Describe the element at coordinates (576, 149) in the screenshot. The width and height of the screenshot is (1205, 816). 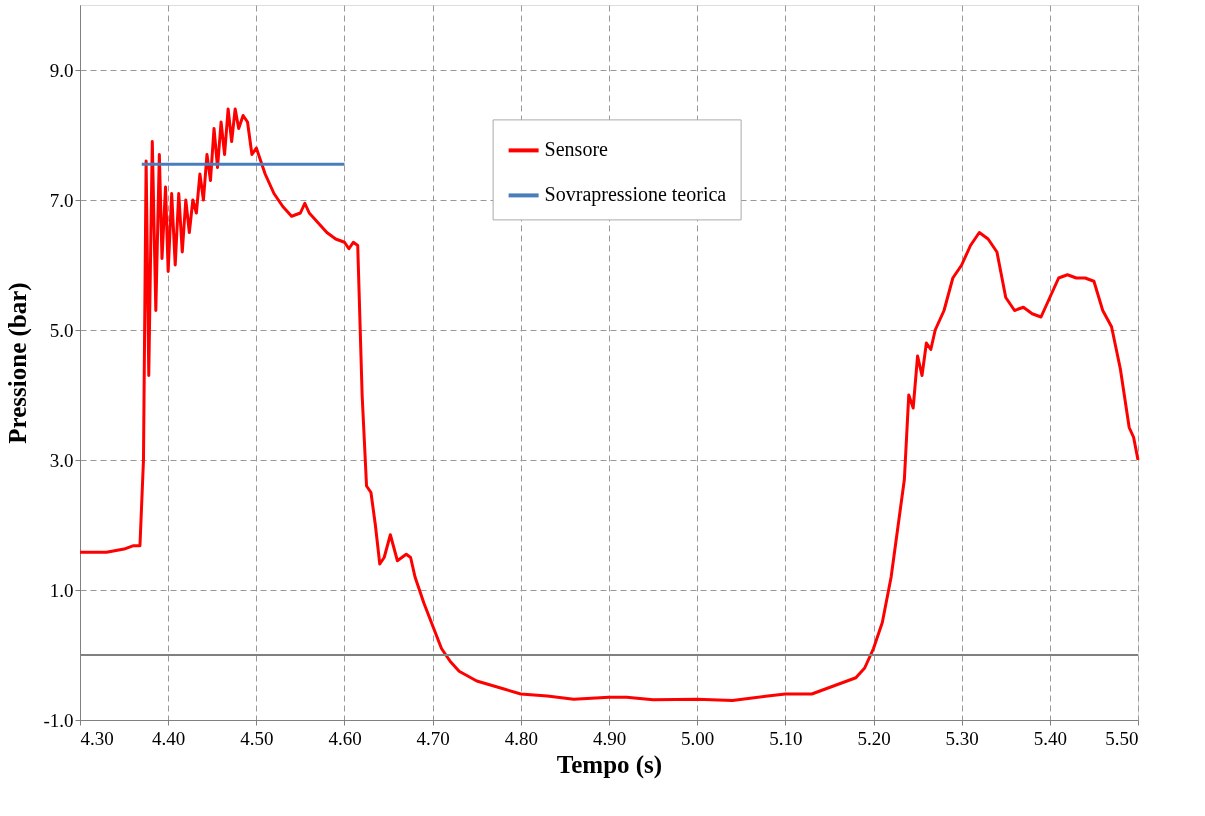
I see `legend-label: Sensore` at that location.